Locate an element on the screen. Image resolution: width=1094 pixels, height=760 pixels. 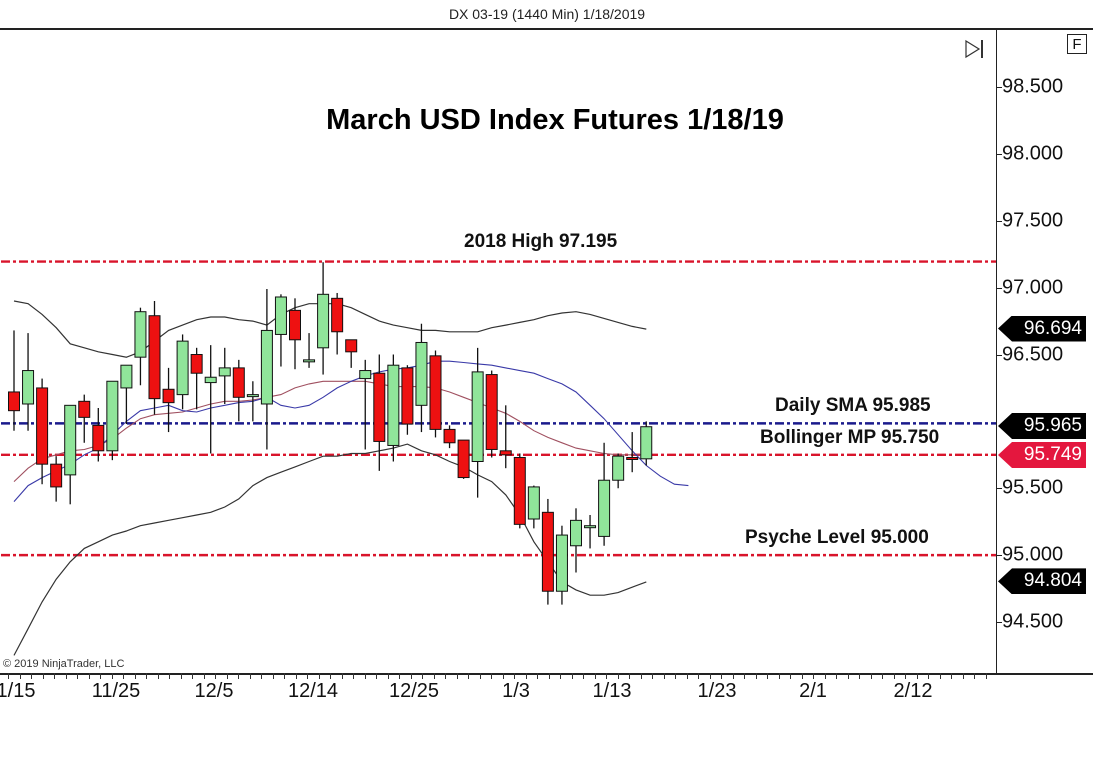
y-tick-label: 95.000 is located at coordinates (1033, 554).